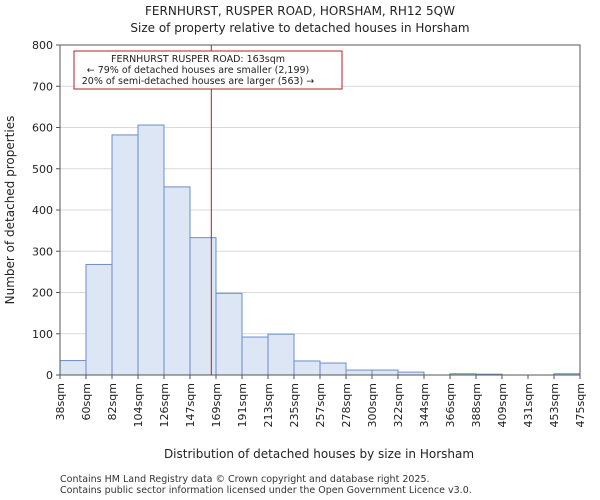  What do you see at coordinates (502, 405) in the screenshot?
I see `x-tick-label: 409sqm` at bounding box center [502, 405].